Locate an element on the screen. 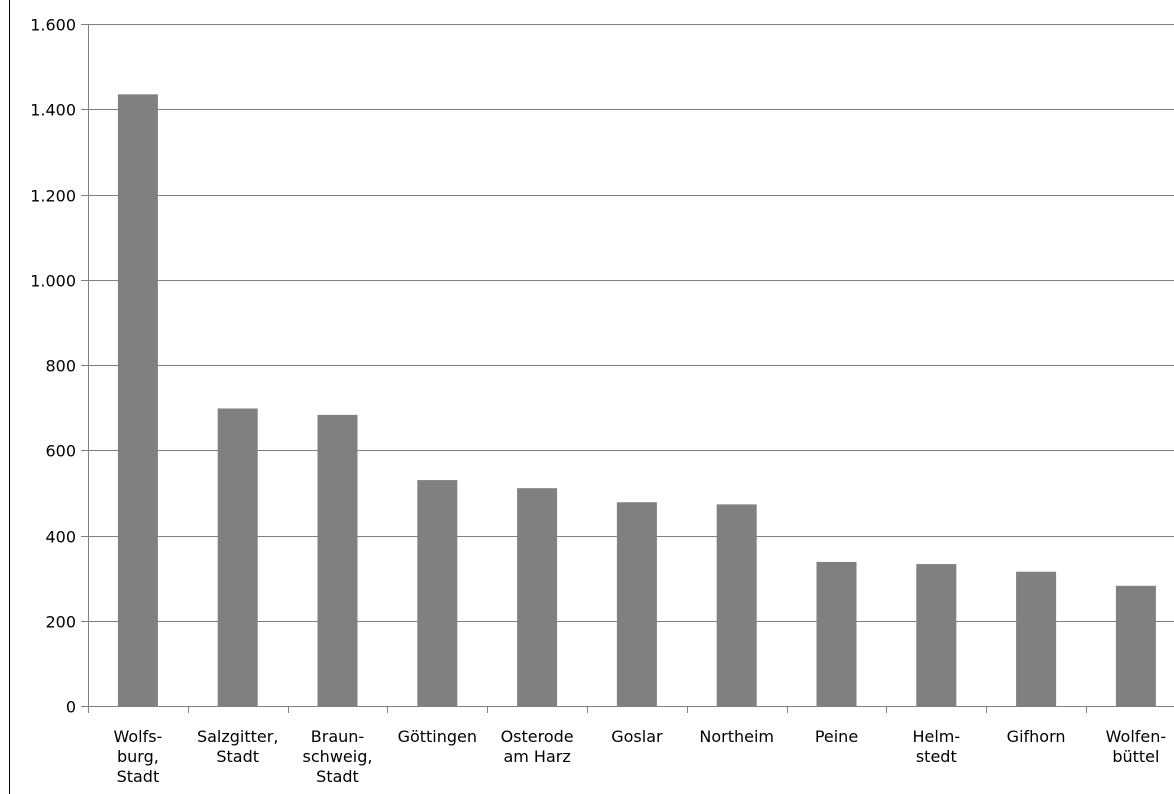 This screenshot has width=1174, height=794. y-tick-label: 1.600 is located at coordinates (53, 25).